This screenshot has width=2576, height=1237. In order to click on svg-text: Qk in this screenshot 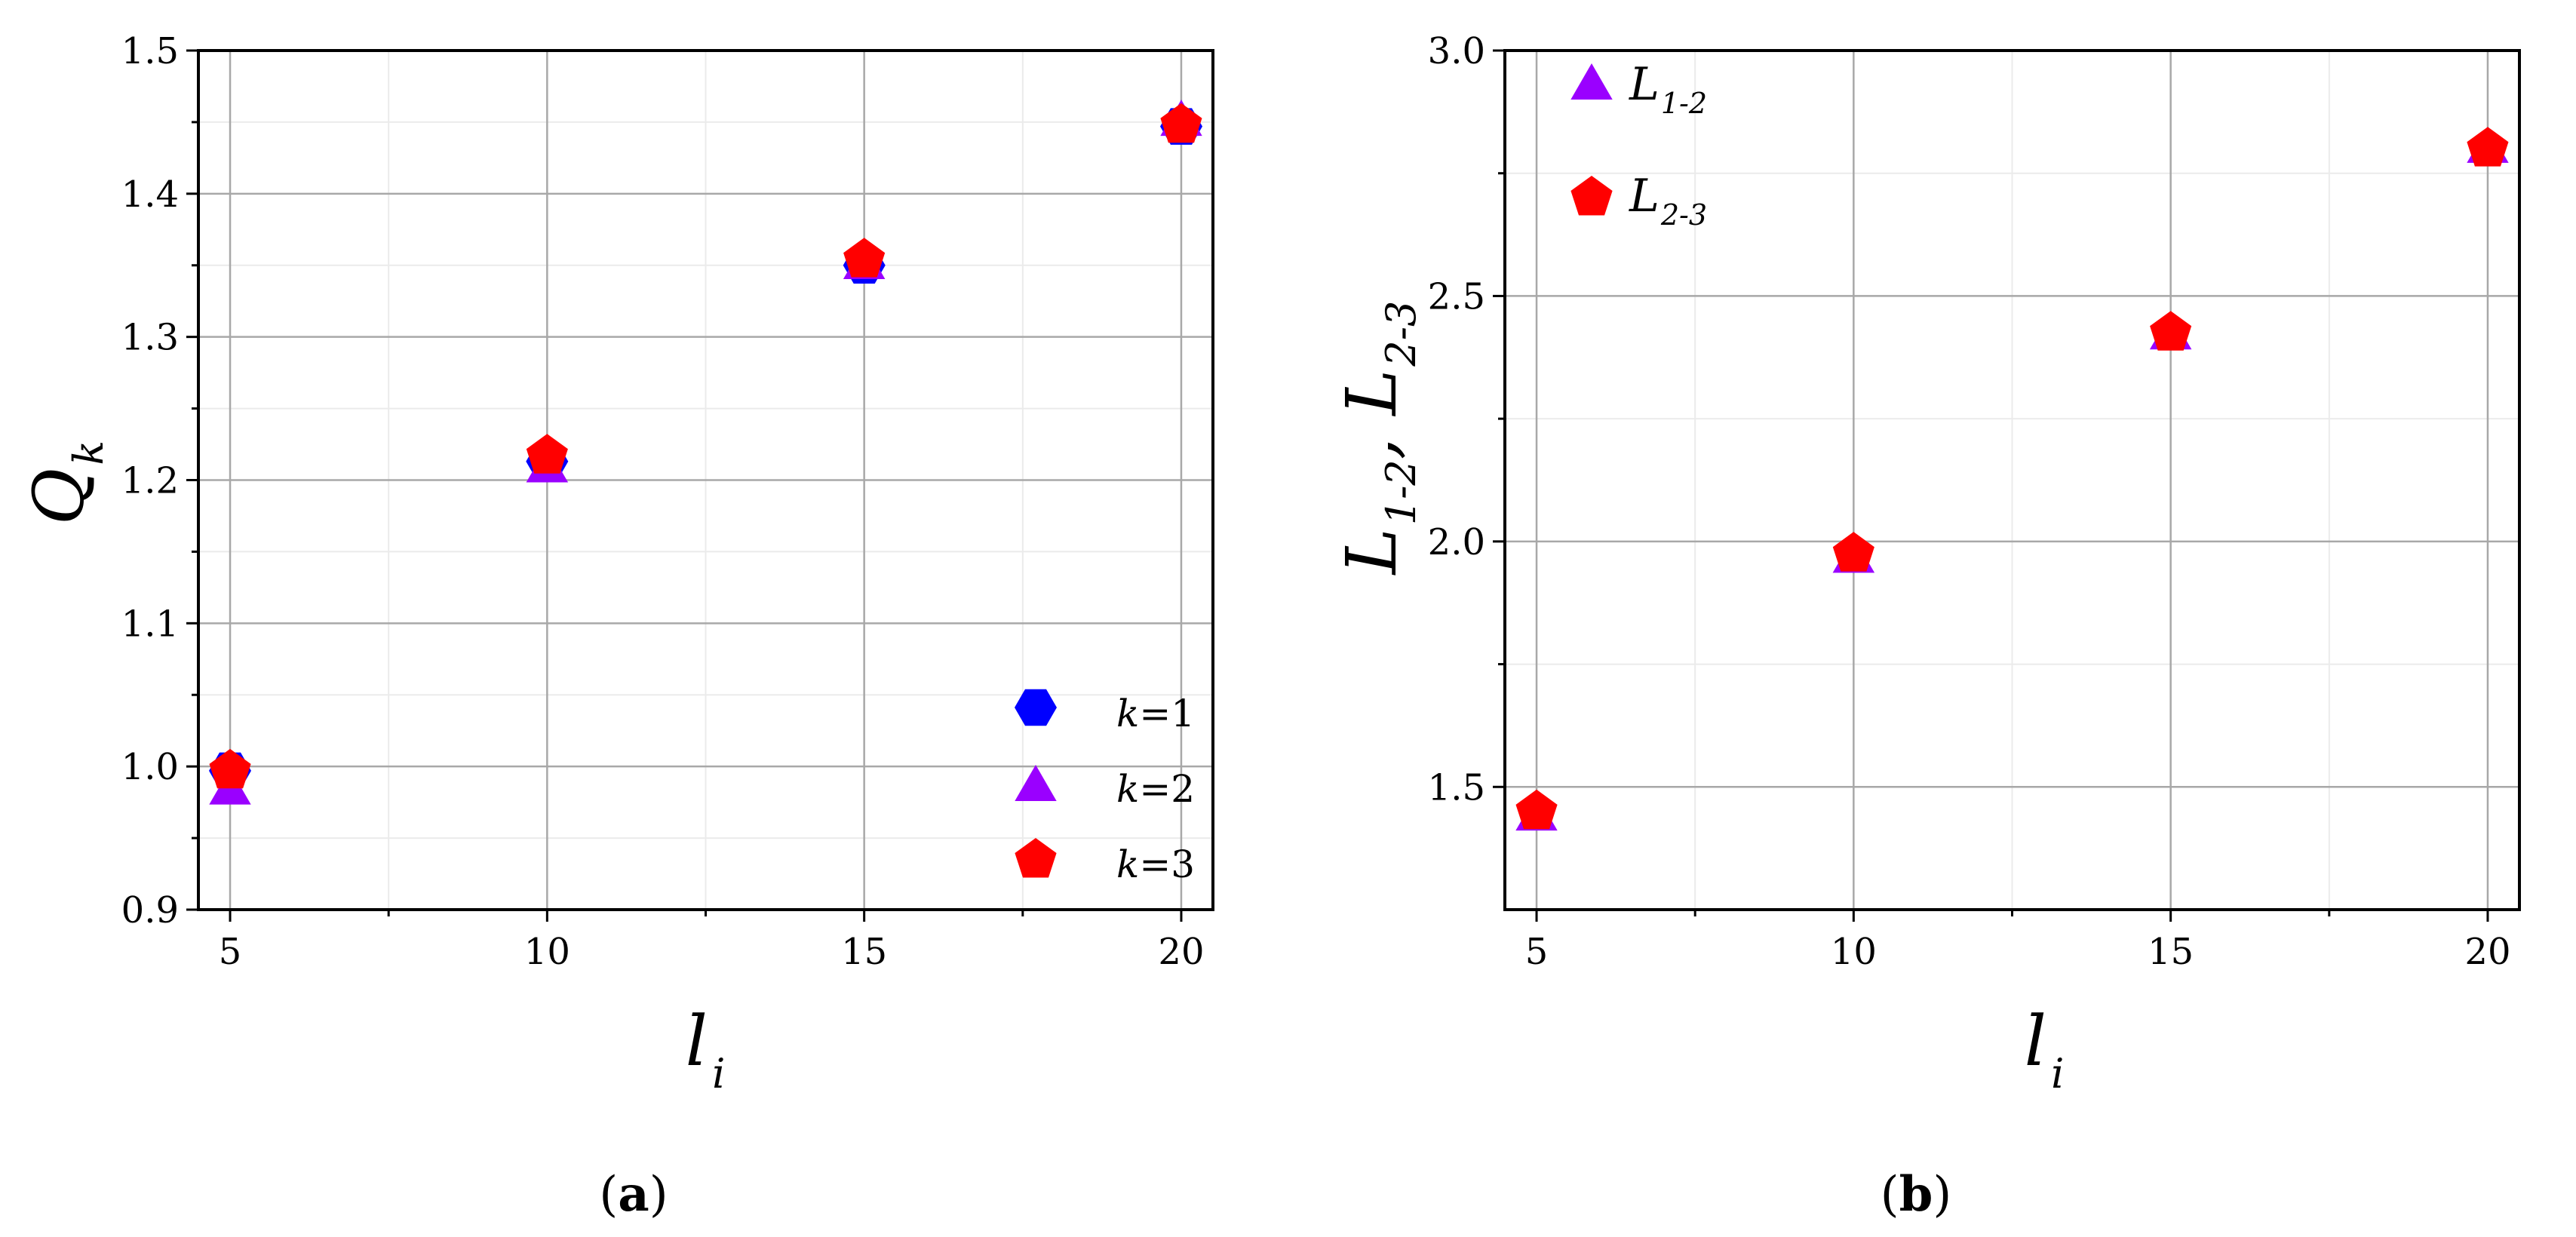, I will do `click(65, 483)`.